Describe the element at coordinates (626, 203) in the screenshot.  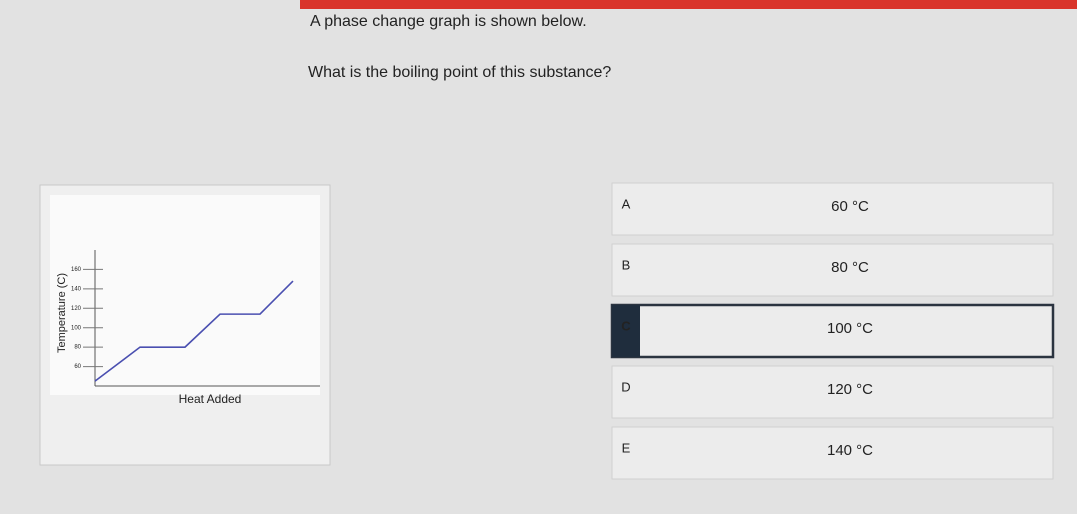
I see `option-letter: A` at that location.